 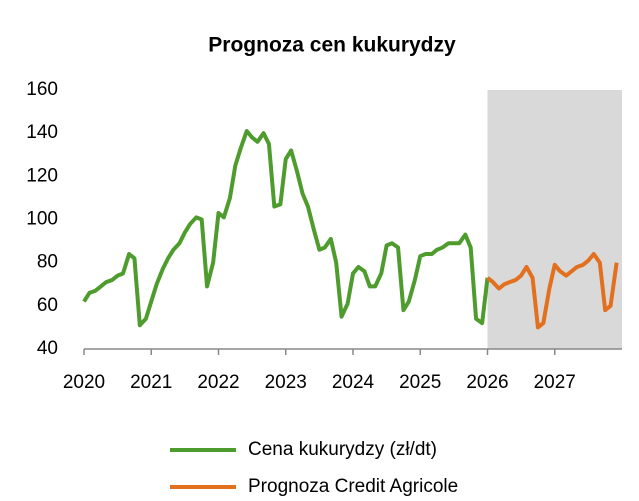 I want to click on x-tick-label: 2022, so click(x=218, y=382).